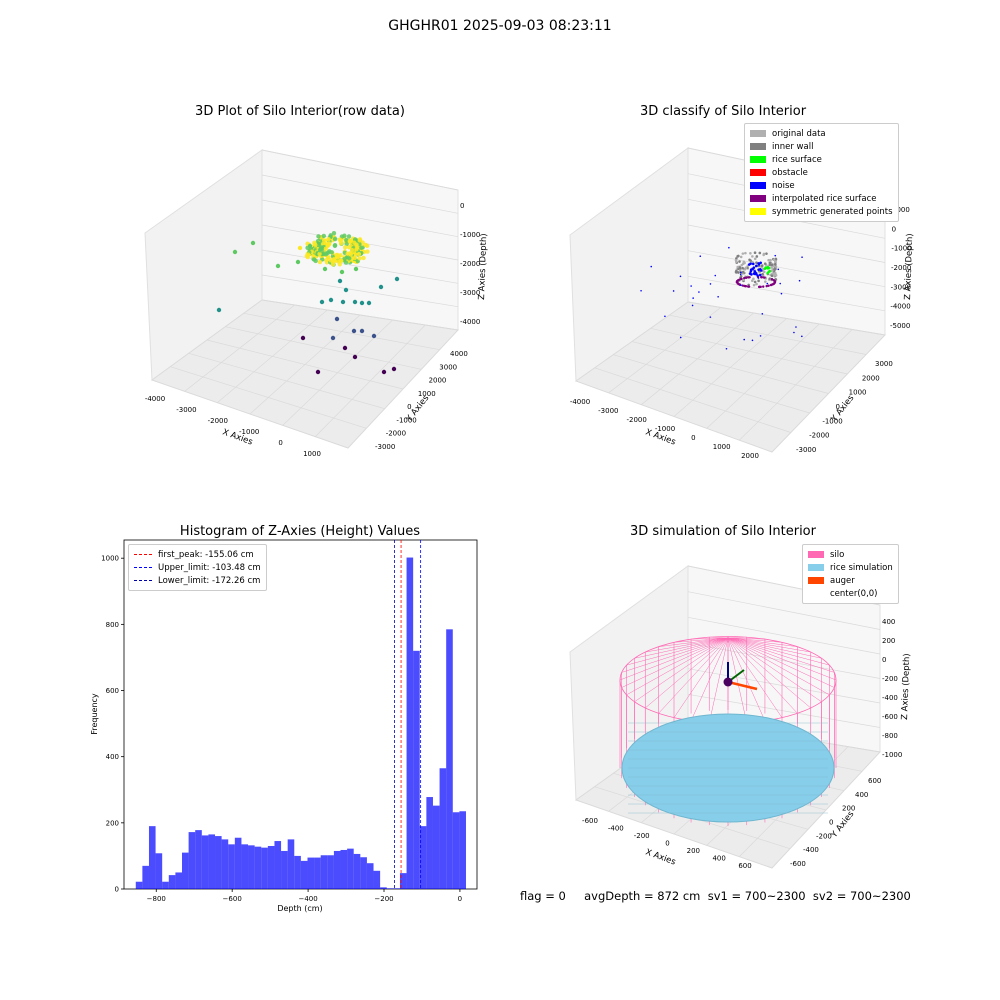 This screenshot has width=1000, height=1000. Describe the element at coordinates (890, 698) in the screenshot. I see `simulation-z-tick: -400` at that location.